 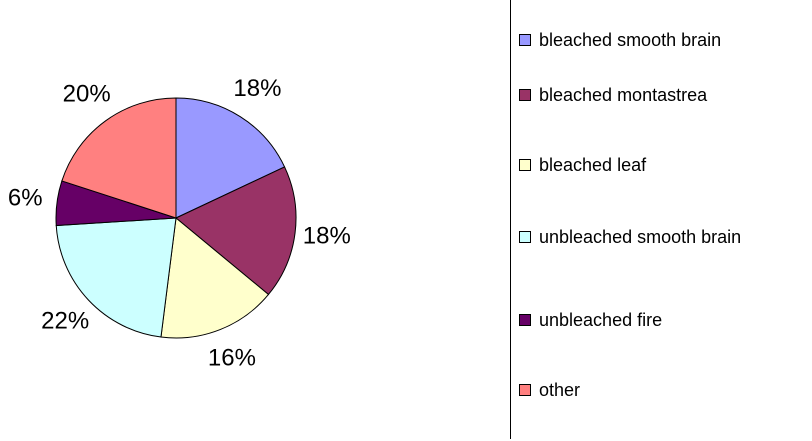 What do you see at coordinates (232, 358) in the screenshot?
I see `data-label: 16%` at bounding box center [232, 358].